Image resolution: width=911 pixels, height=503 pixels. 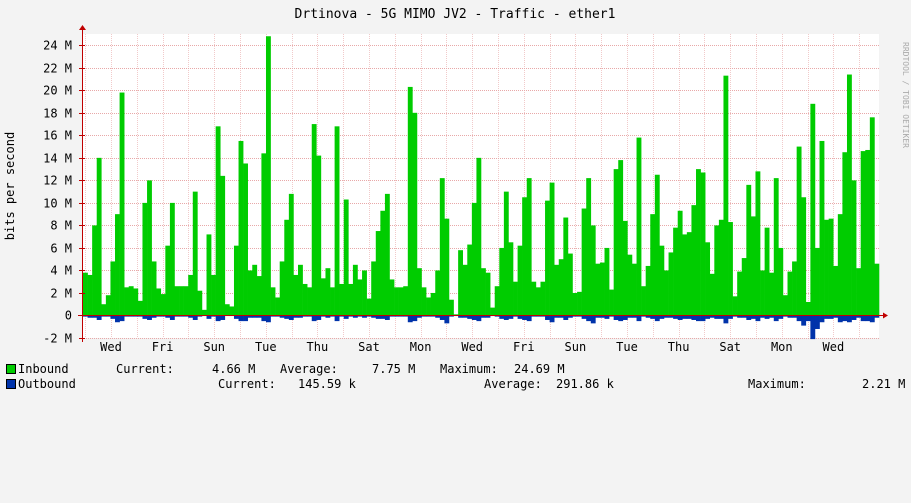 I want to click on inbound-current-value: 4.66 M, so click(x=234, y=369).